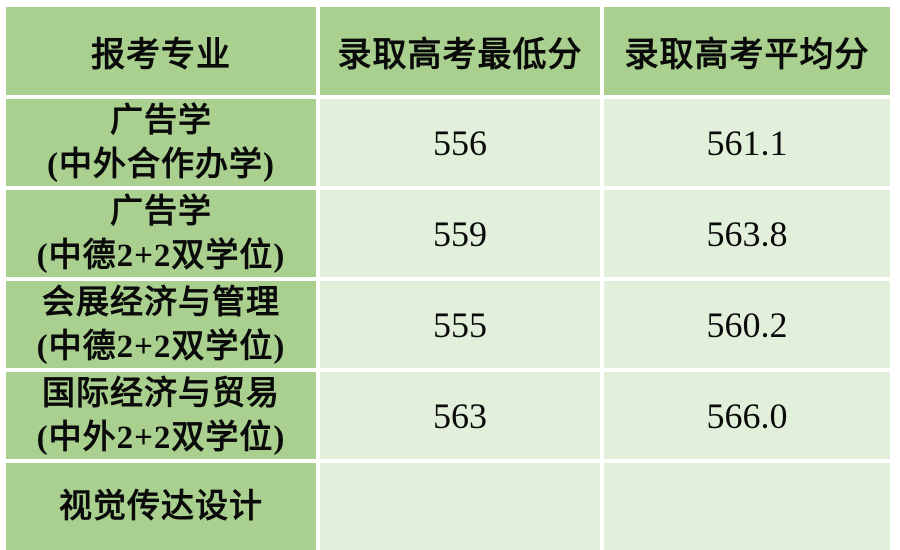 Image resolution: width=900 pixels, height=550 pixels. I want to click on row4-major-note: (中外2+2双学位), so click(161, 437).